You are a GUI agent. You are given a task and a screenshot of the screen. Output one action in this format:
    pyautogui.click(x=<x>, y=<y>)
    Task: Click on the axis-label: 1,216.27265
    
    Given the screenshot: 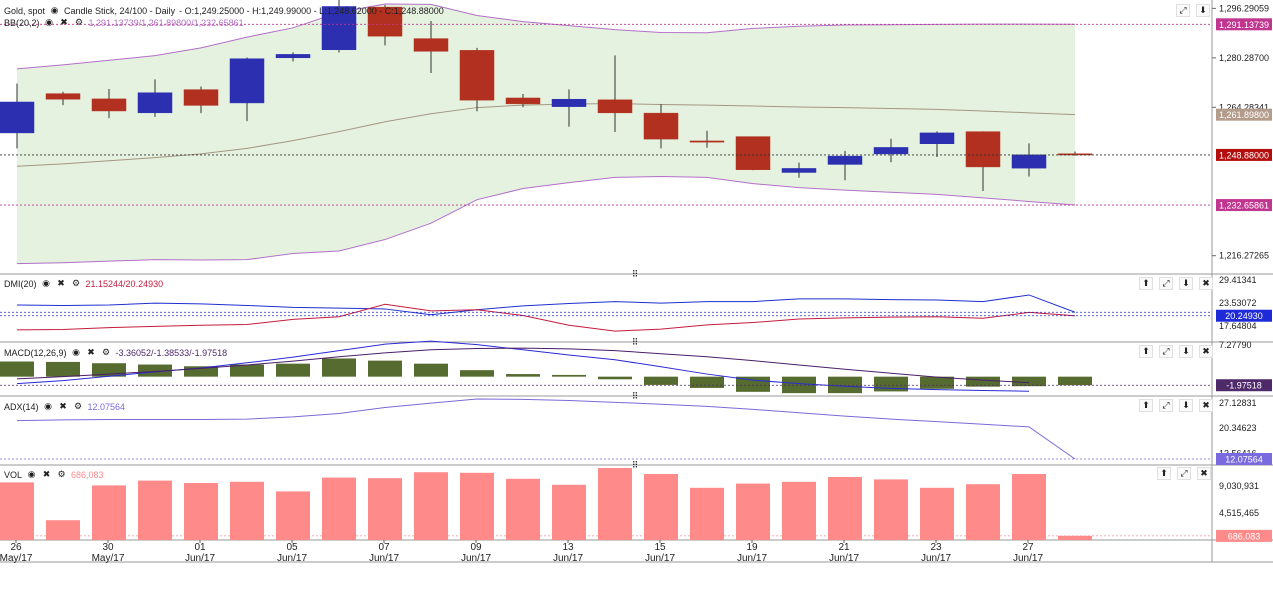 What is the action you would take?
    pyautogui.click(x=1244, y=256)
    